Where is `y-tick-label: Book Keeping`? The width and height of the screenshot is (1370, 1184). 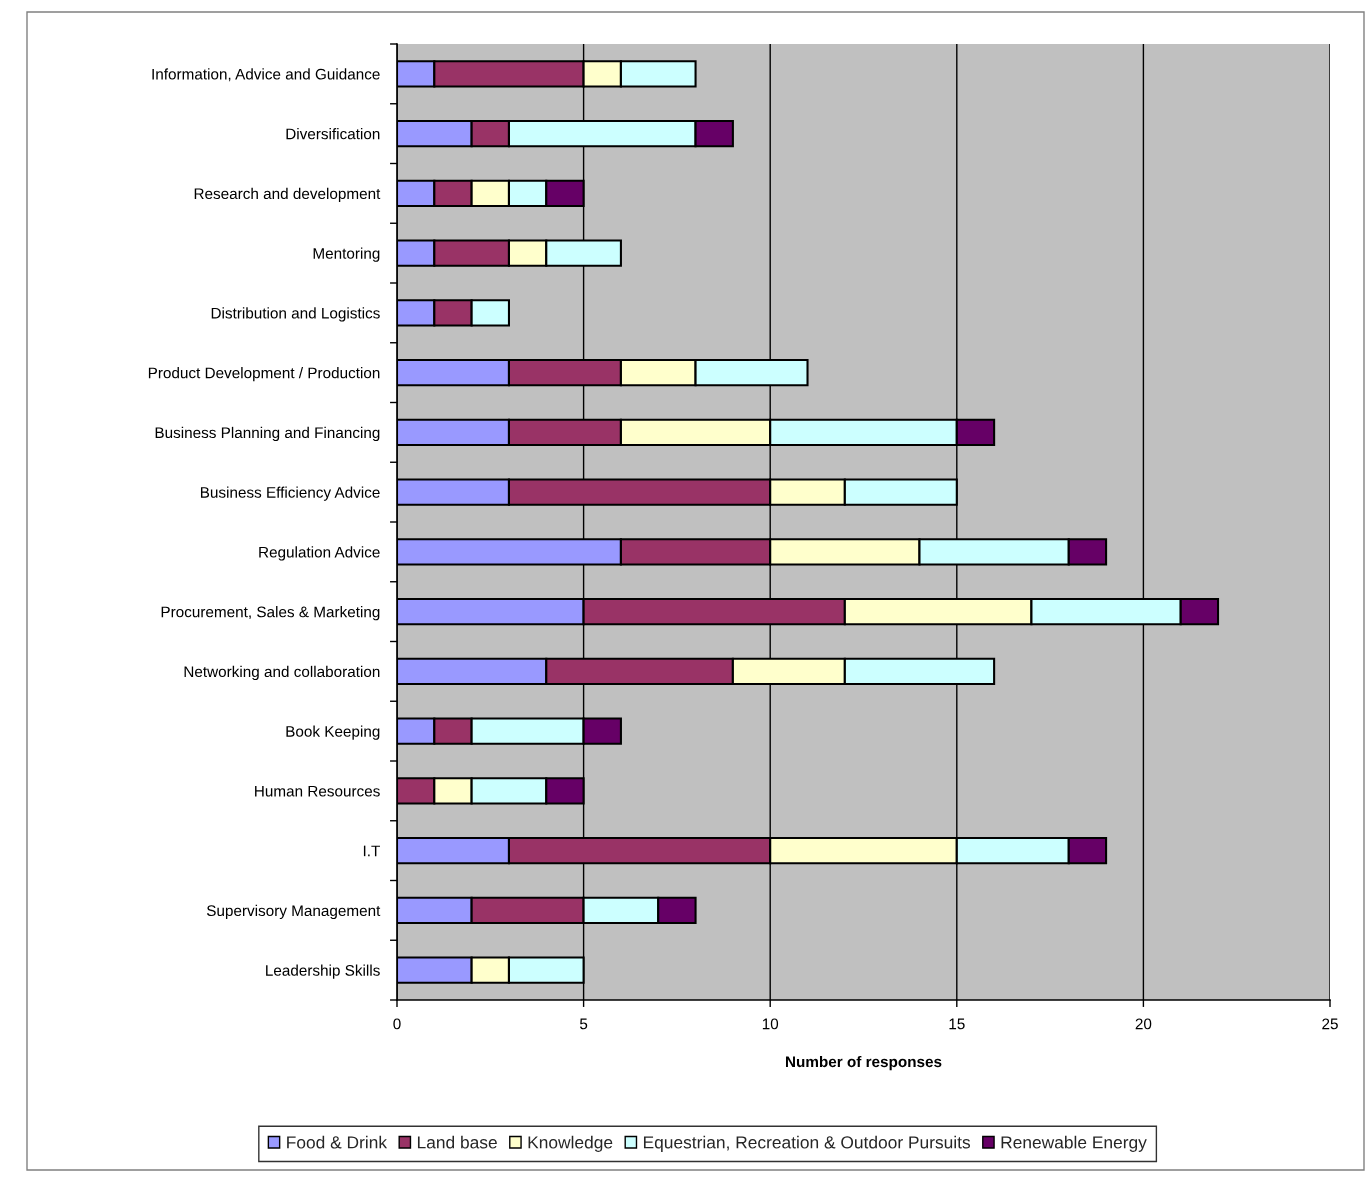
y-tick-label: Book Keeping is located at coordinates (333, 732).